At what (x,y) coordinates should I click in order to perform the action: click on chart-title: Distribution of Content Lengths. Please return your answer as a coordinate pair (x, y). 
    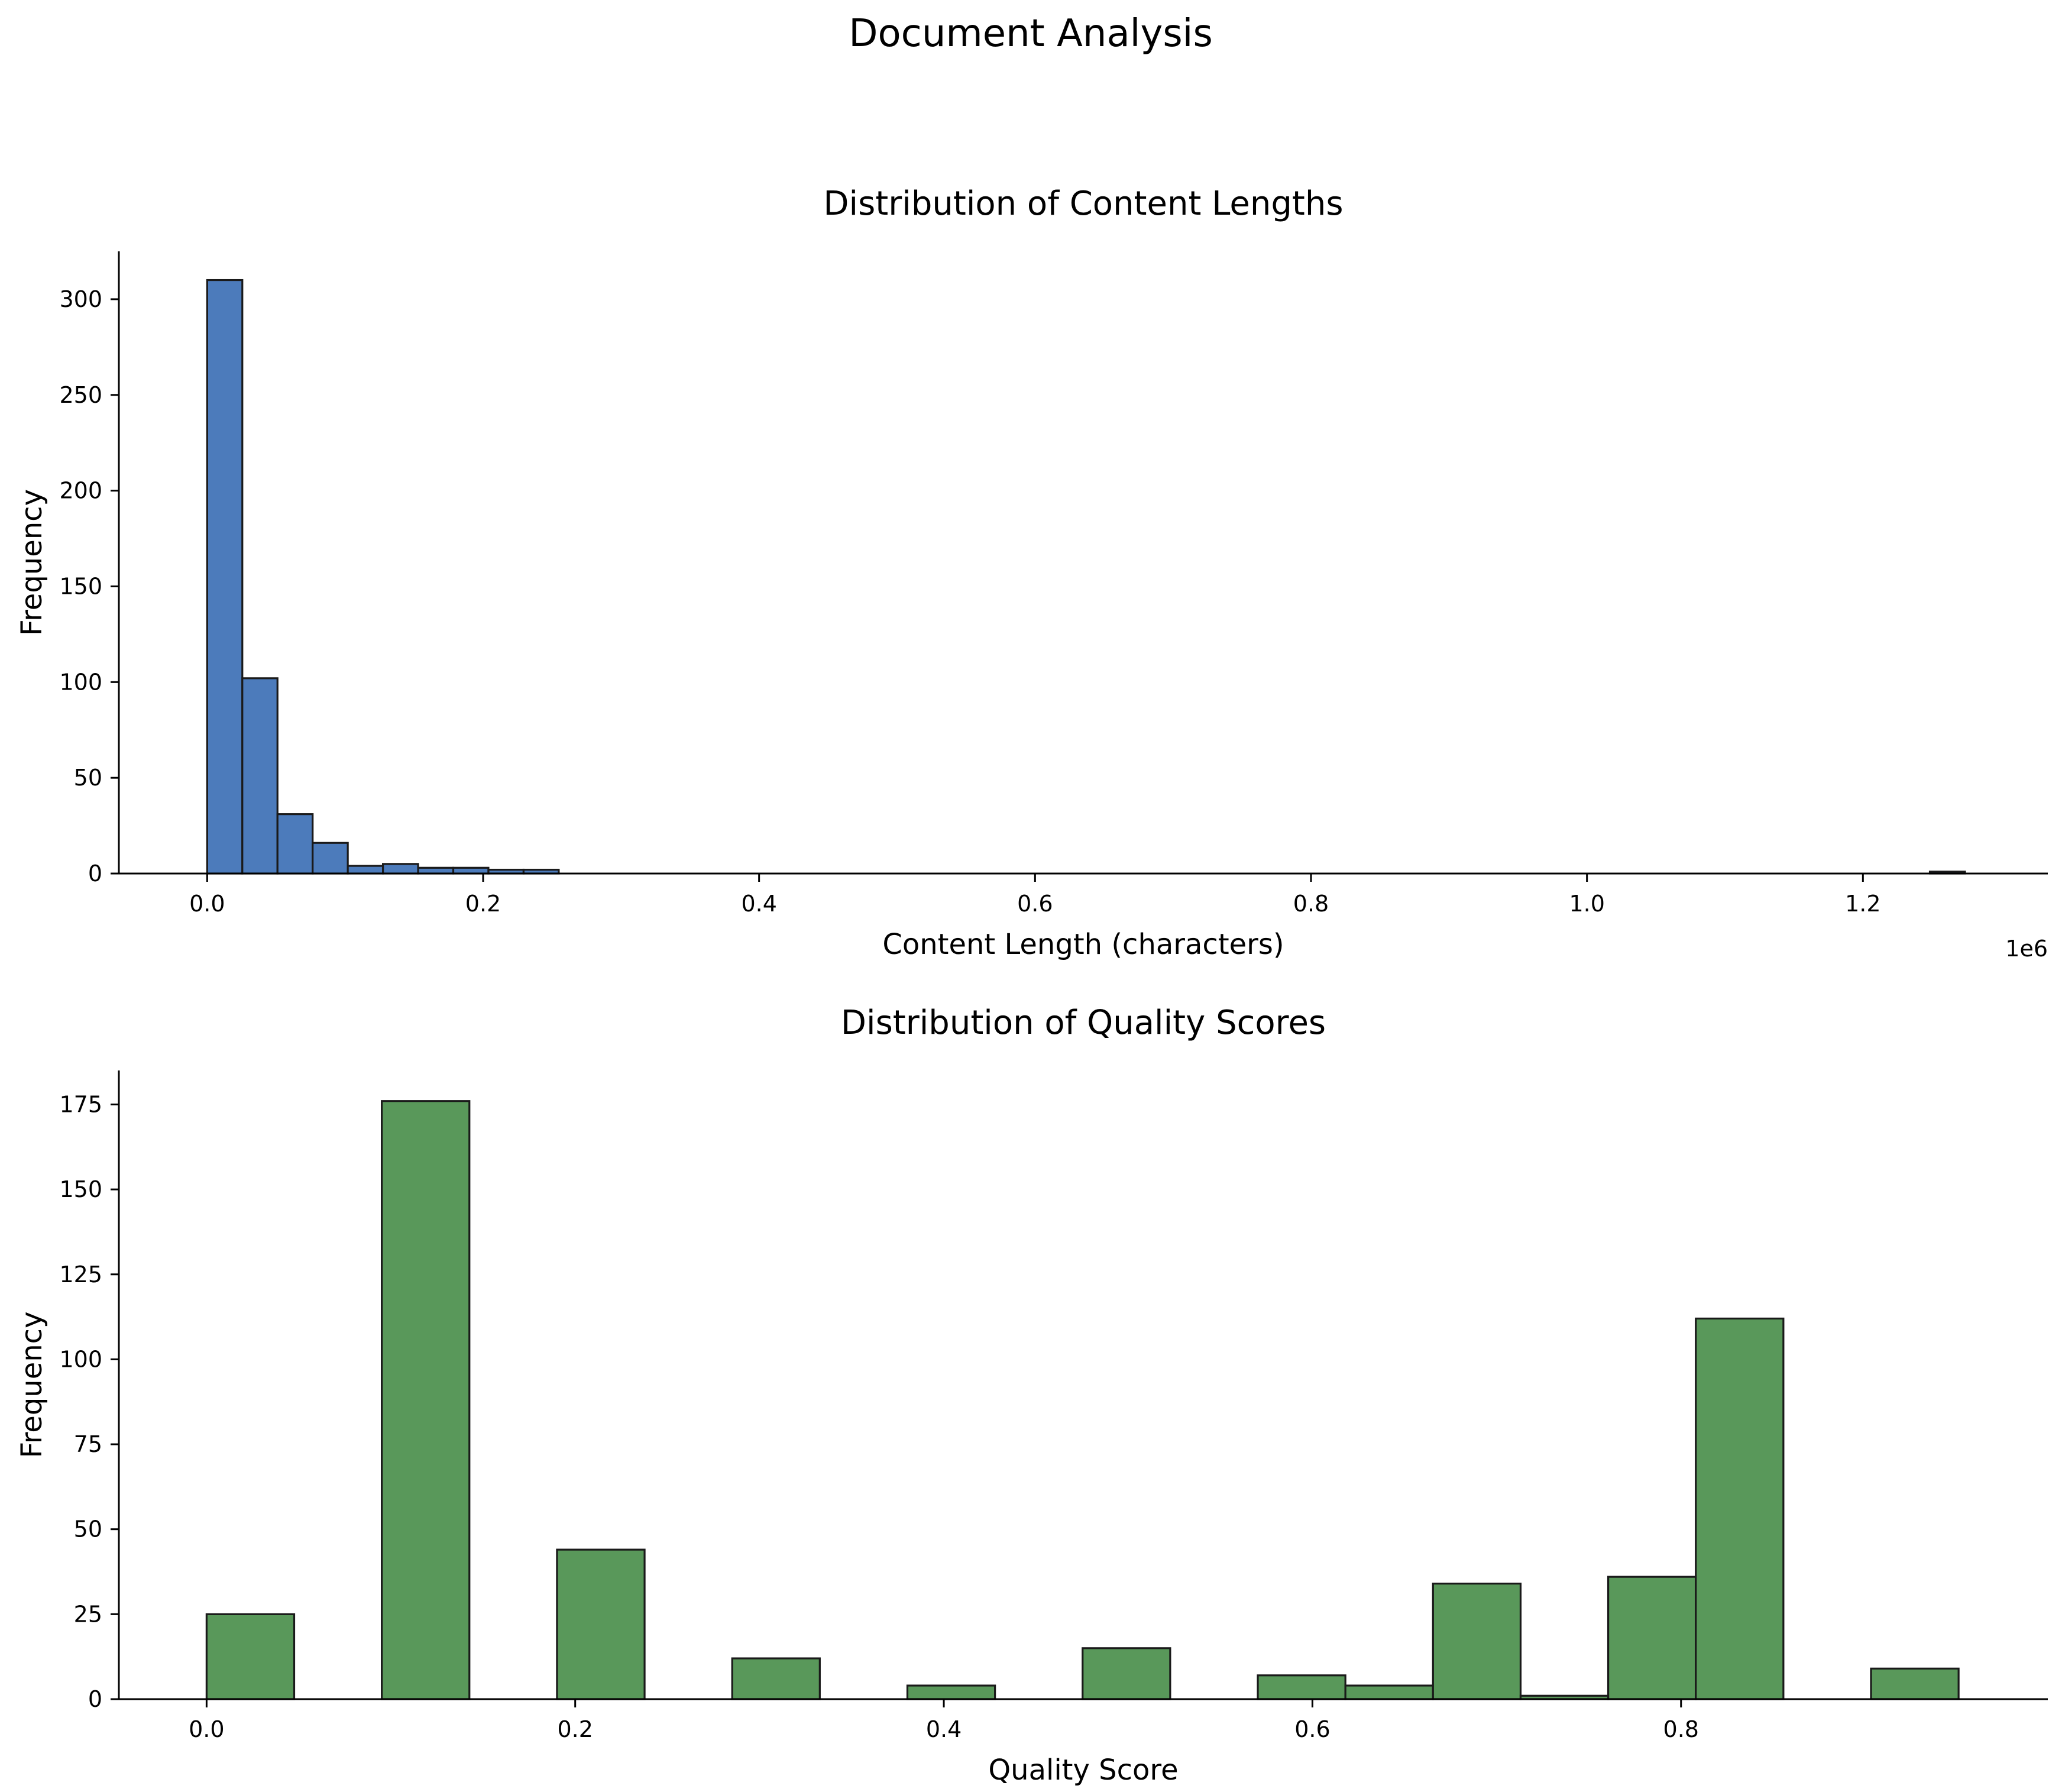
    Looking at the image, I should click on (1083, 204).